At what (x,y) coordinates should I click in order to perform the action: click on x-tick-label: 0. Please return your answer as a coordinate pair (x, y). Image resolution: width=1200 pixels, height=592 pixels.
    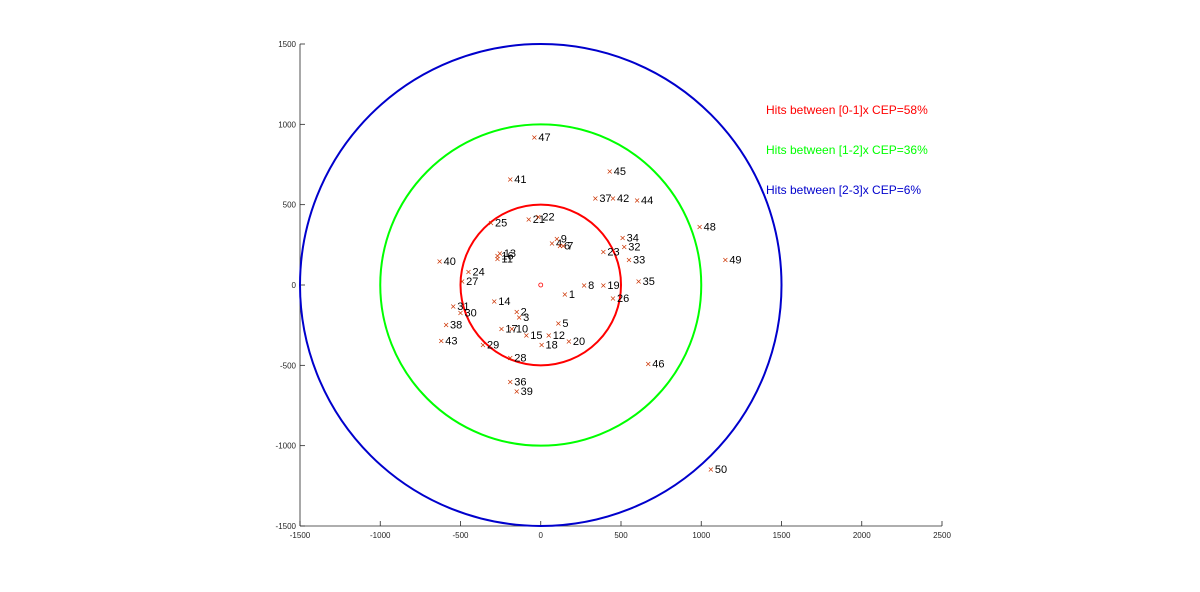
    Looking at the image, I should click on (541, 535).